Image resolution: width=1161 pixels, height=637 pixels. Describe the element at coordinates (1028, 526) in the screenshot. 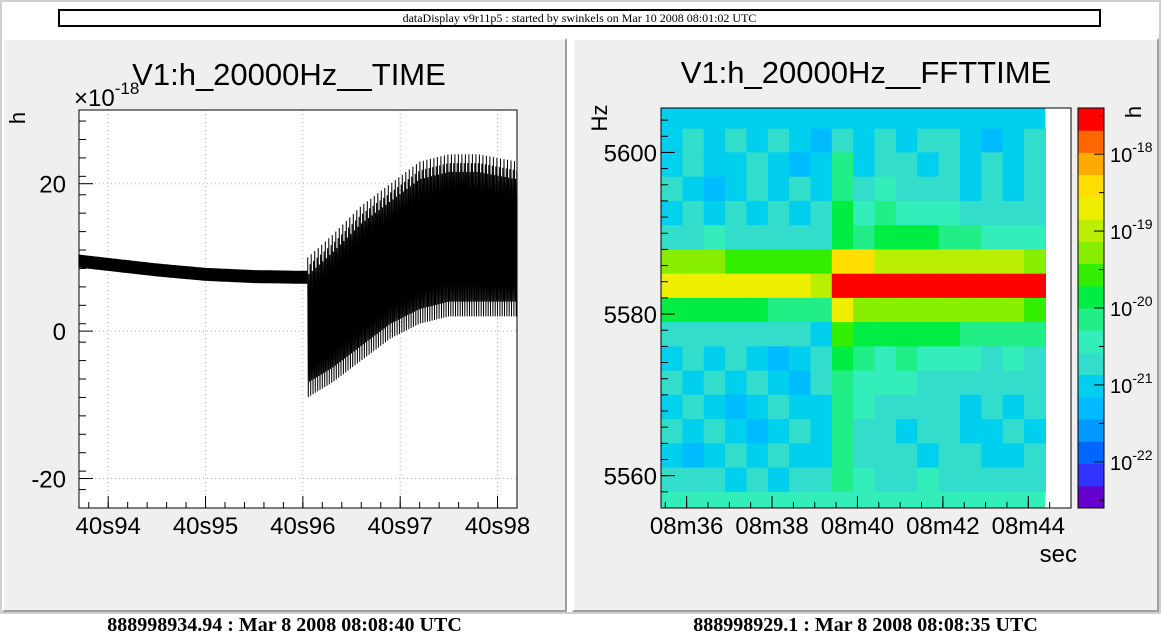

I see `x-tick-label: 08m44` at that location.